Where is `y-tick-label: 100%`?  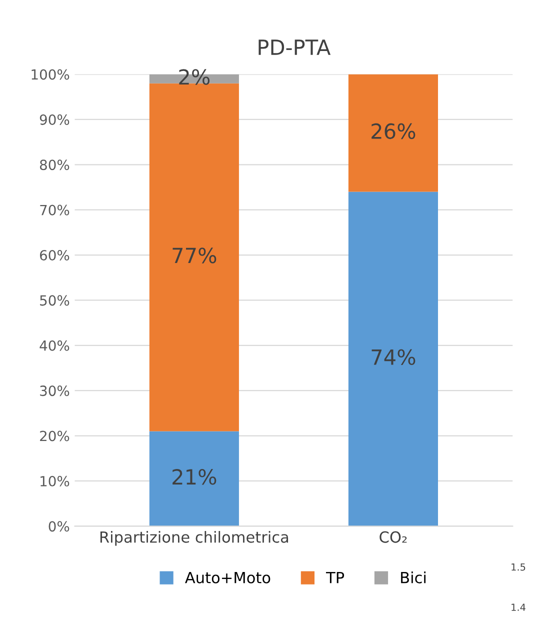 y-tick-label: 100% is located at coordinates (51, 74).